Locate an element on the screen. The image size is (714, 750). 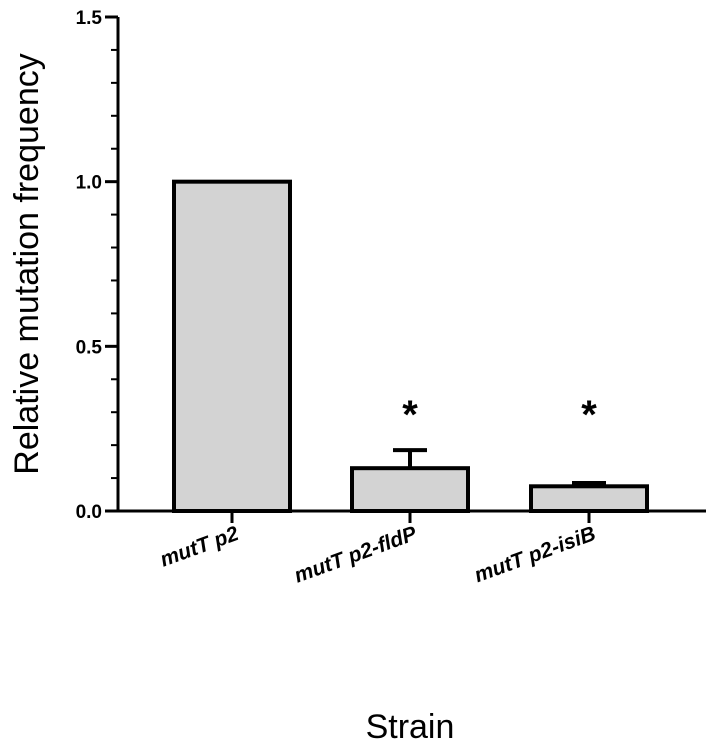
y-major-ticks is located at coordinates (111, 264).